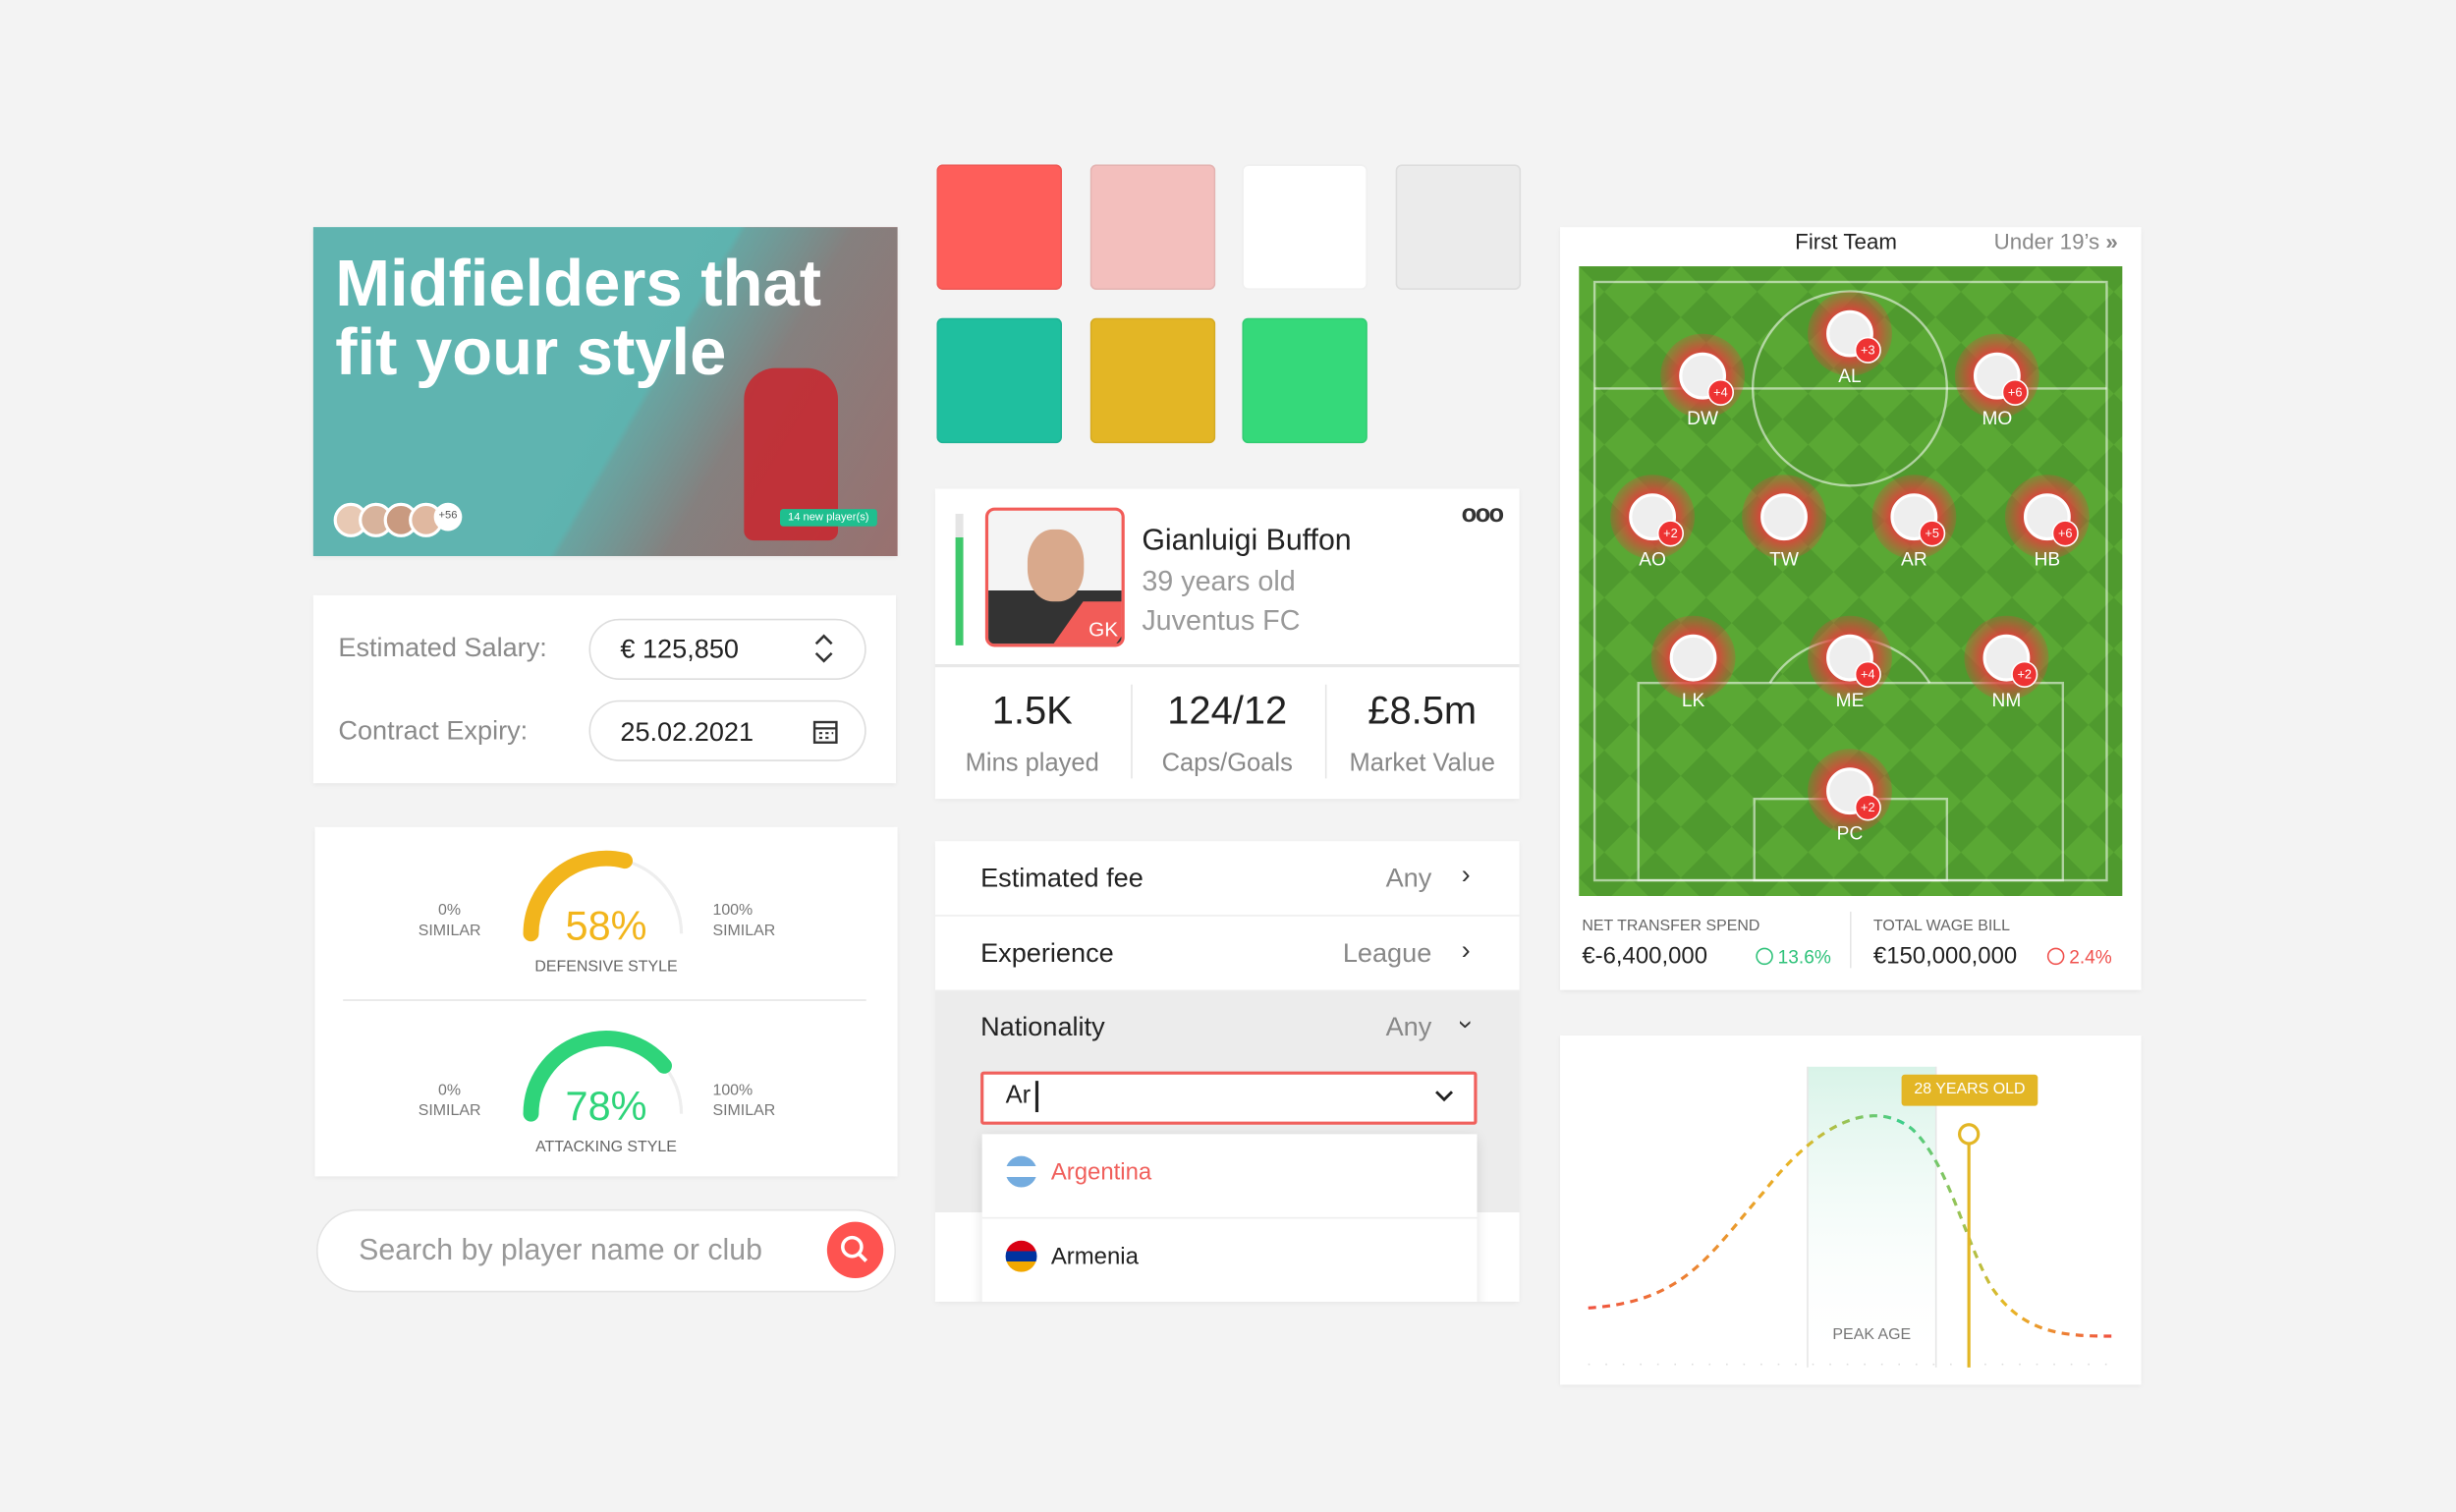 This screenshot has width=2456, height=1512. What do you see at coordinates (1227, 763) in the screenshot?
I see `stat-label: Caps/Goals` at bounding box center [1227, 763].